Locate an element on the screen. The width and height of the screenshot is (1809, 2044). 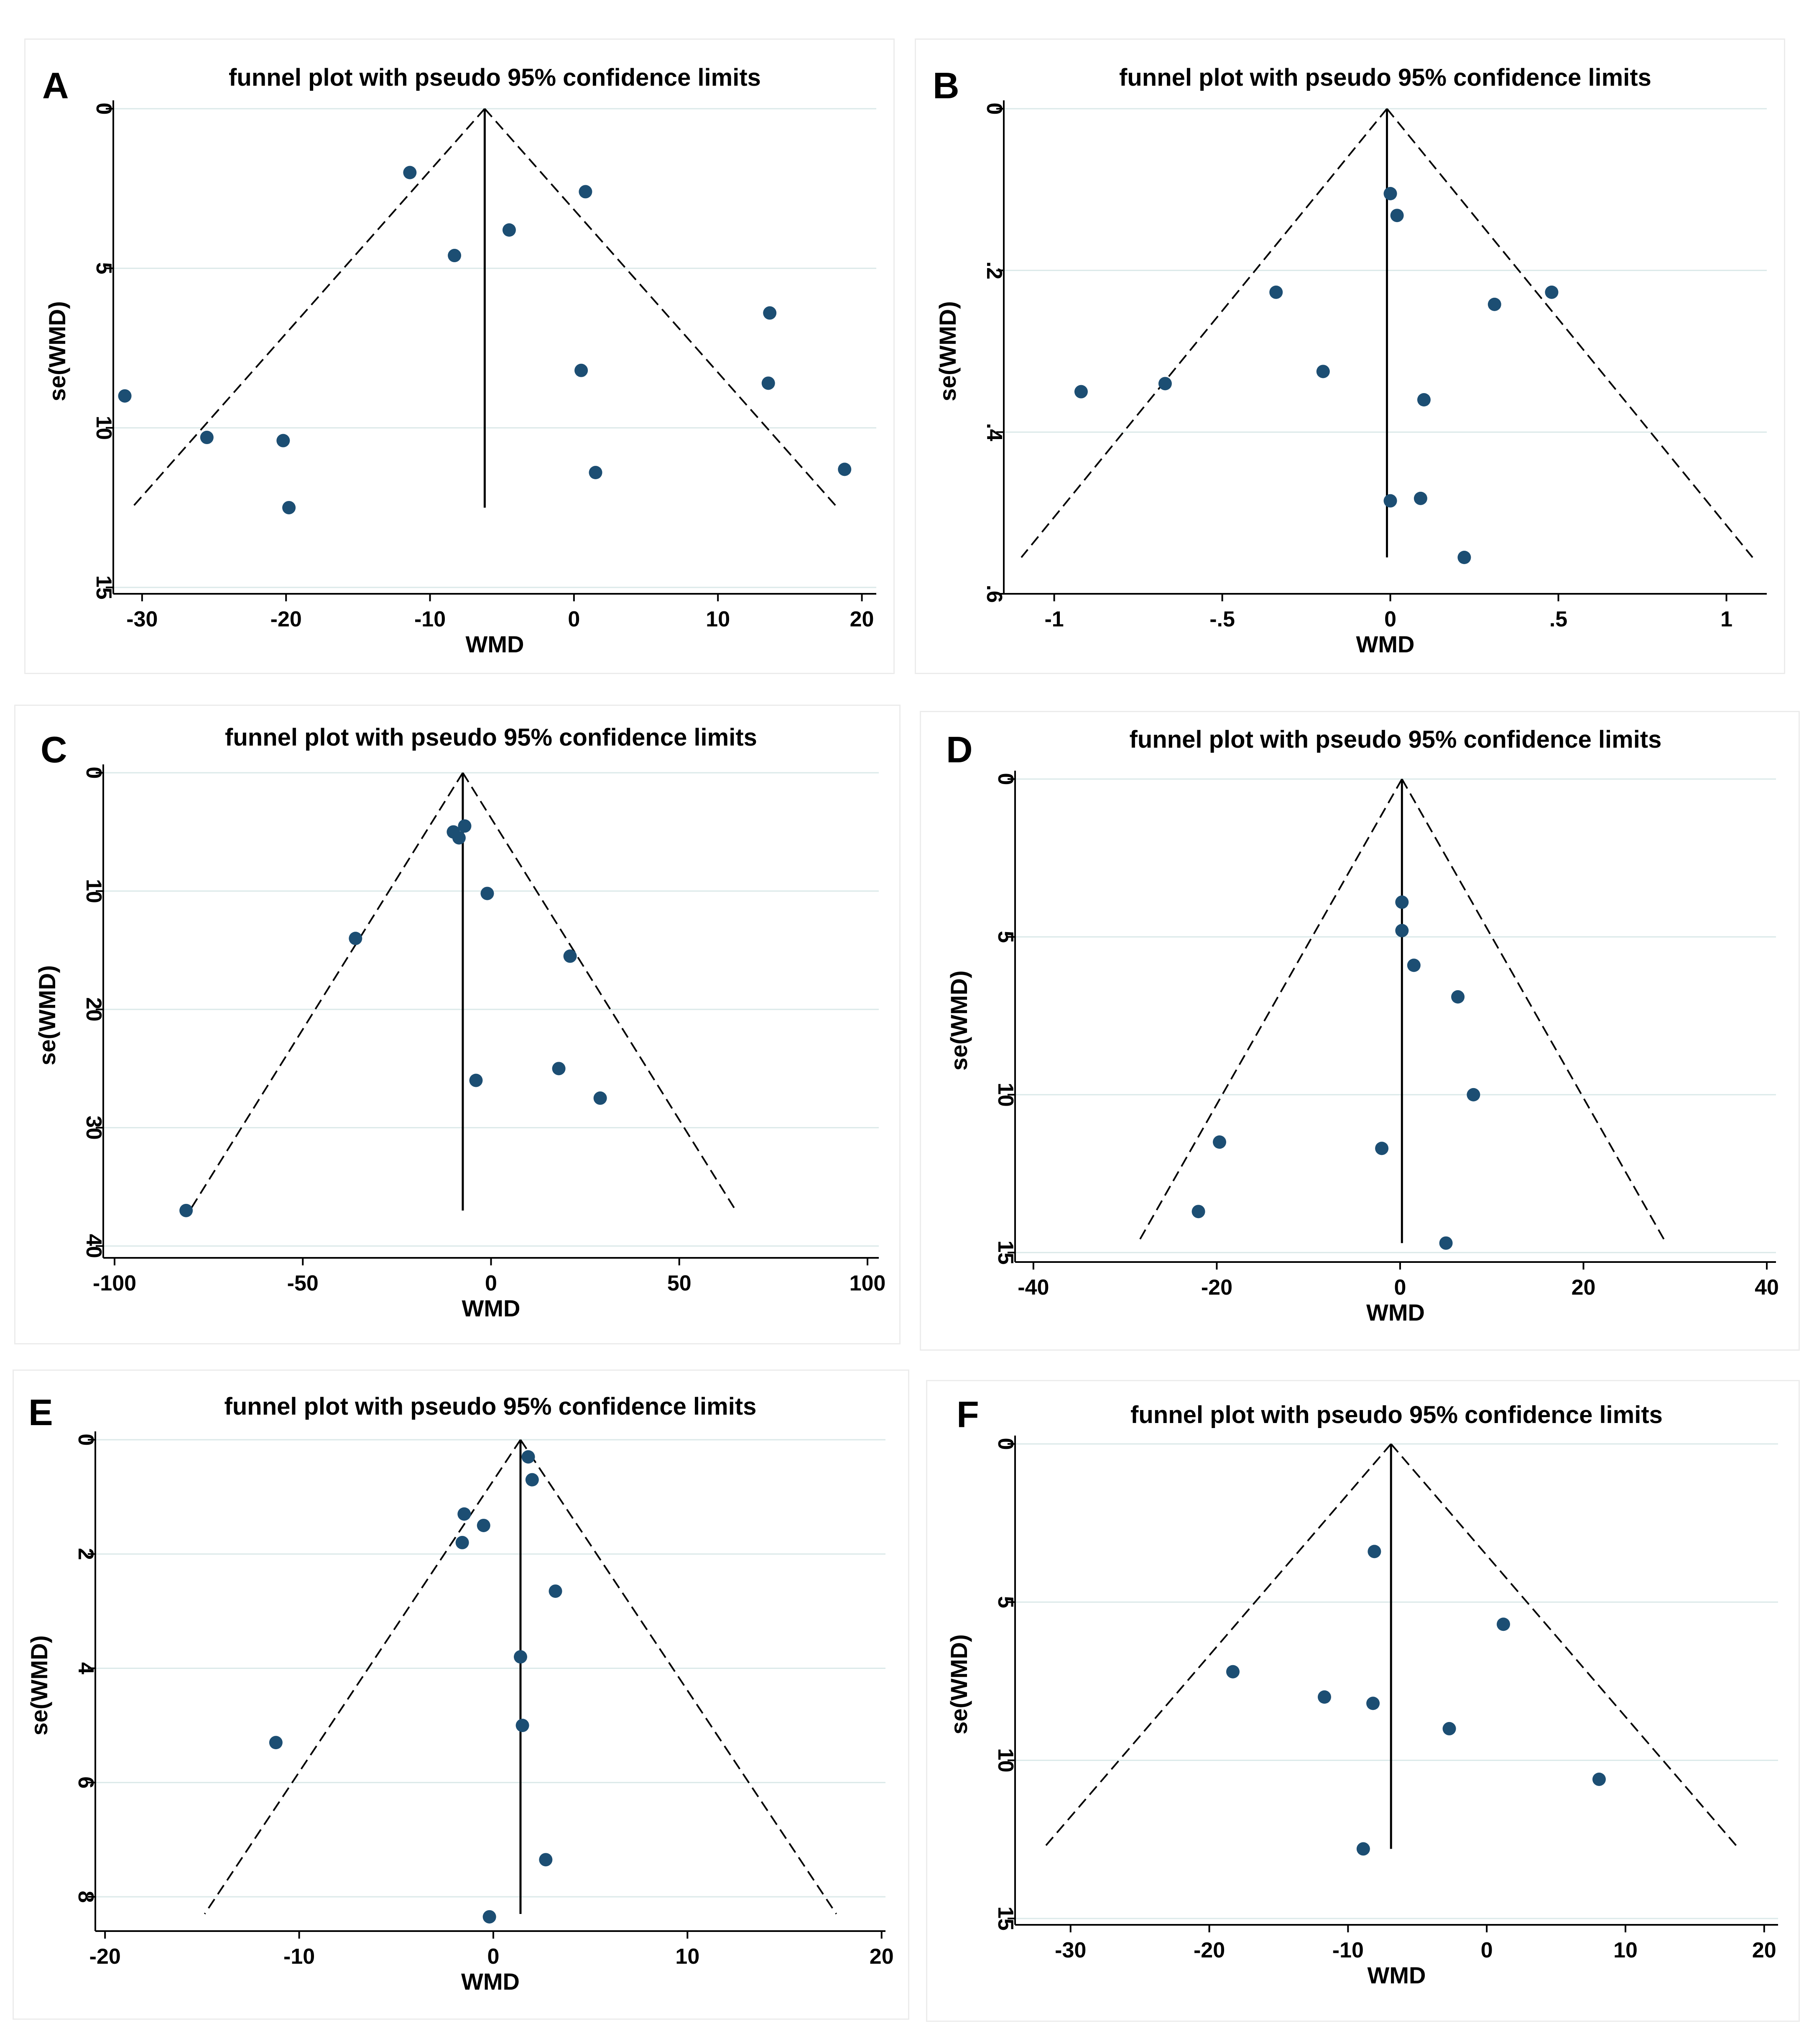
y-tick-label: 5 is located at coordinates (104, 268).